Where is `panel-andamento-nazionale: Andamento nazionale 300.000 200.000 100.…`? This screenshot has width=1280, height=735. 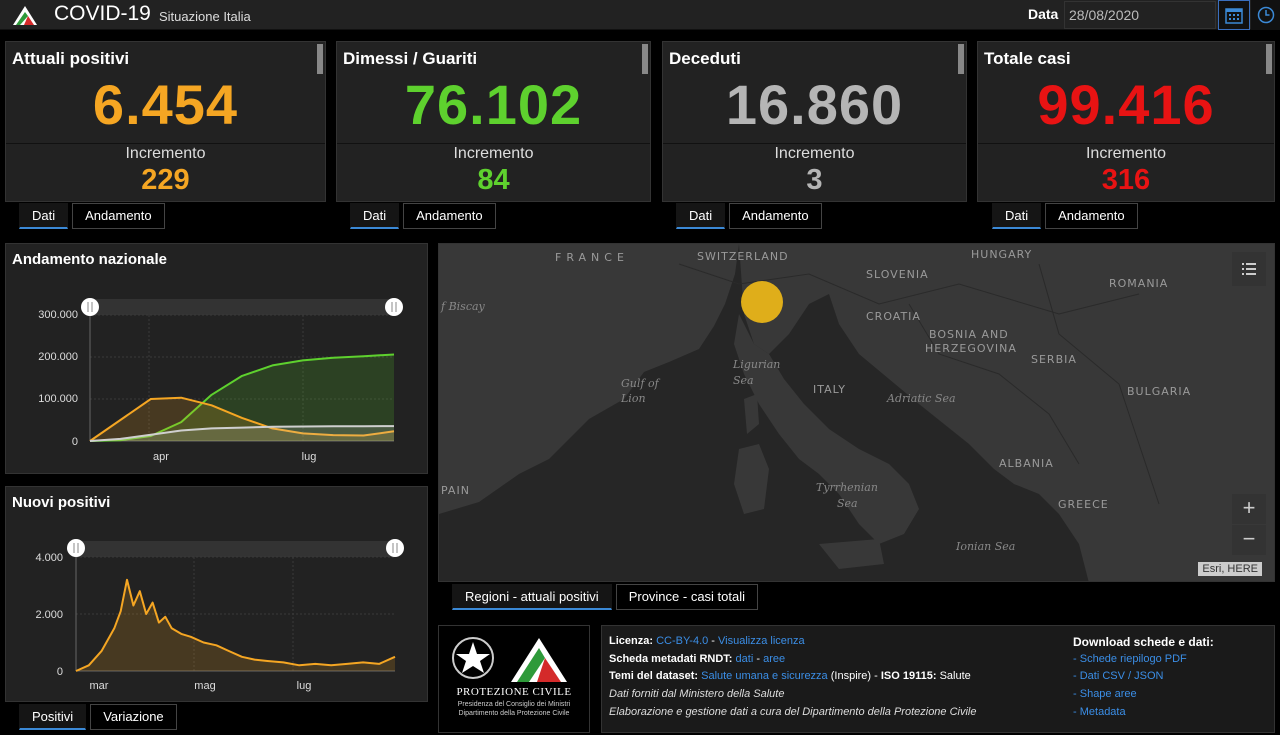
panel-andamento-nazionale: Andamento nazionale 300.000 200.000 100.… is located at coordinates (216, 358).